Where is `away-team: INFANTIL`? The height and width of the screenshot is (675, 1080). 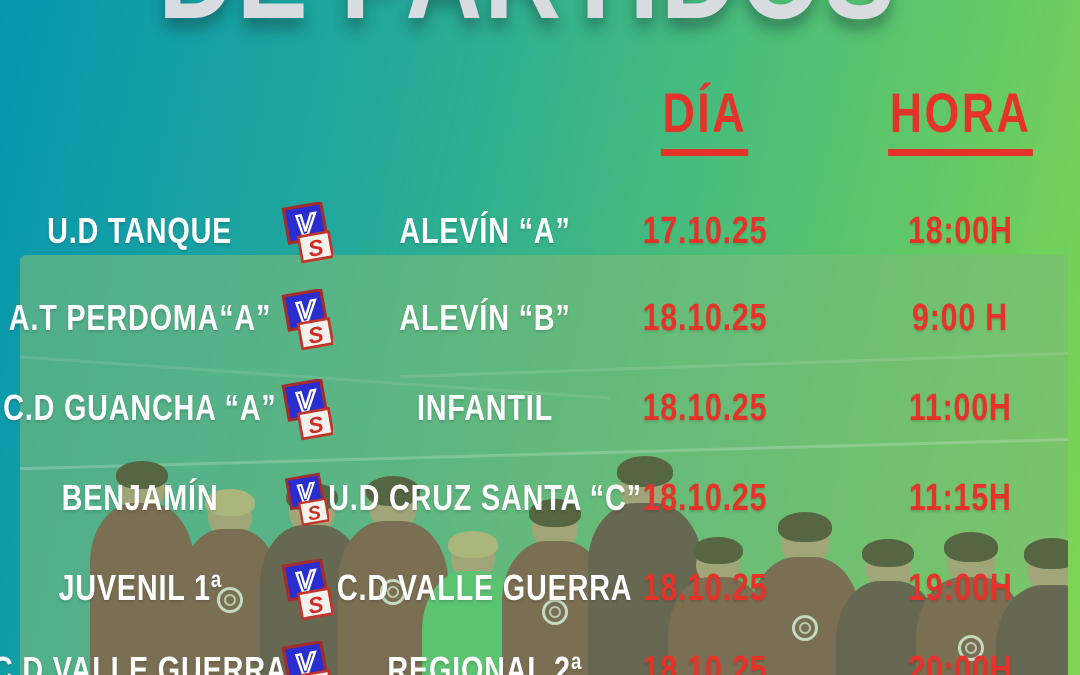
away-team: INFANTIL is located at coordinates (484, 407).